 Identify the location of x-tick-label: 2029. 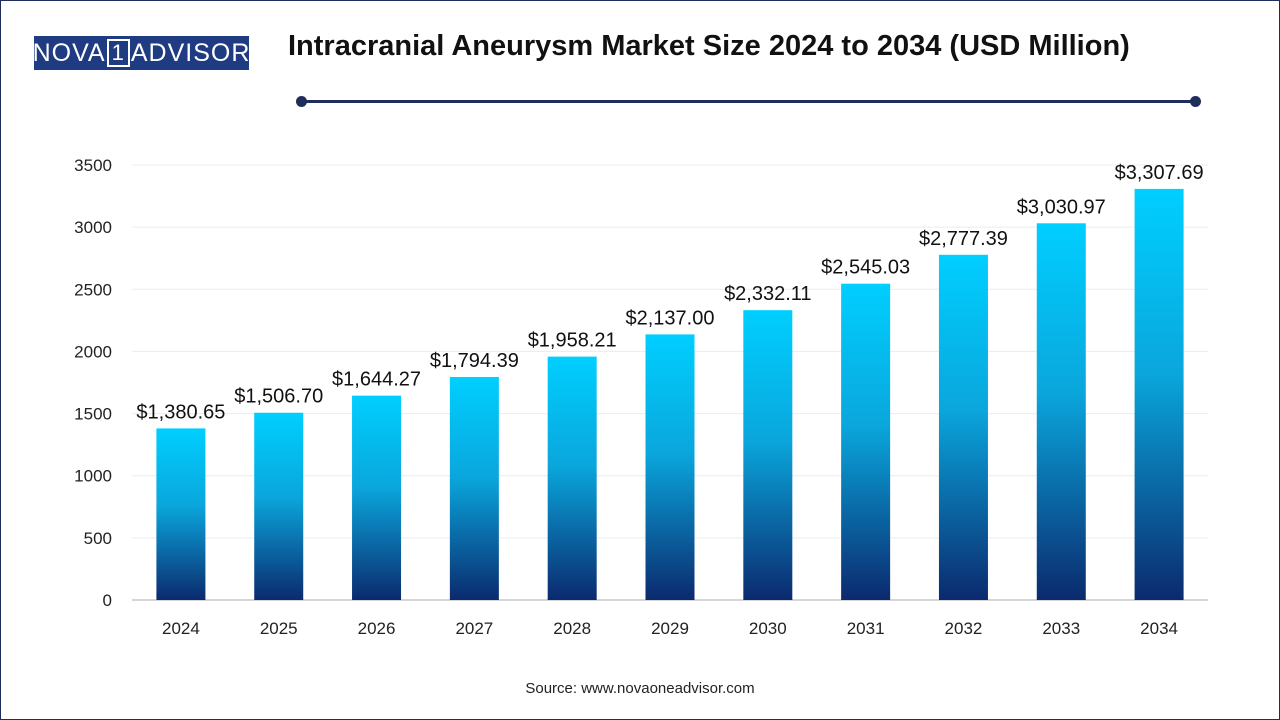
(670, 628).